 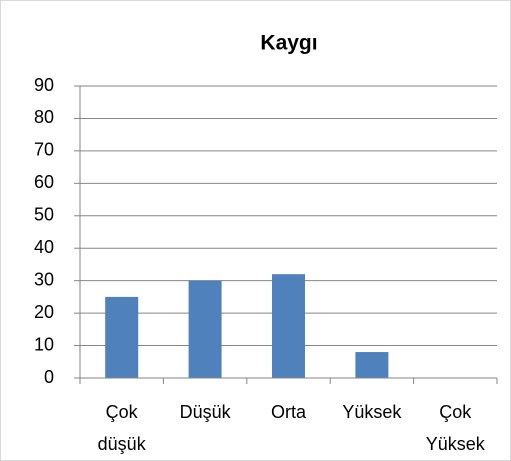 What do you see at coordinates (205, 412) in the screenshot?
I see `x-tick-label: Düşük` at bounding box center [205, 412].